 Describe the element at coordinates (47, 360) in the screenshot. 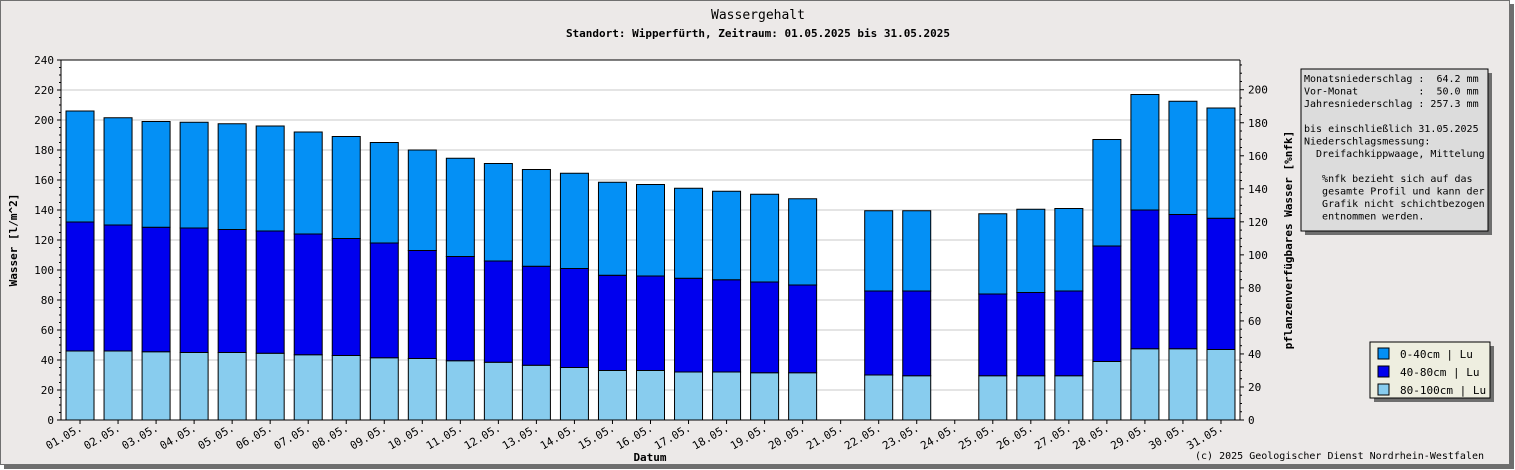

I see `y-tick-label: 40` at that location.